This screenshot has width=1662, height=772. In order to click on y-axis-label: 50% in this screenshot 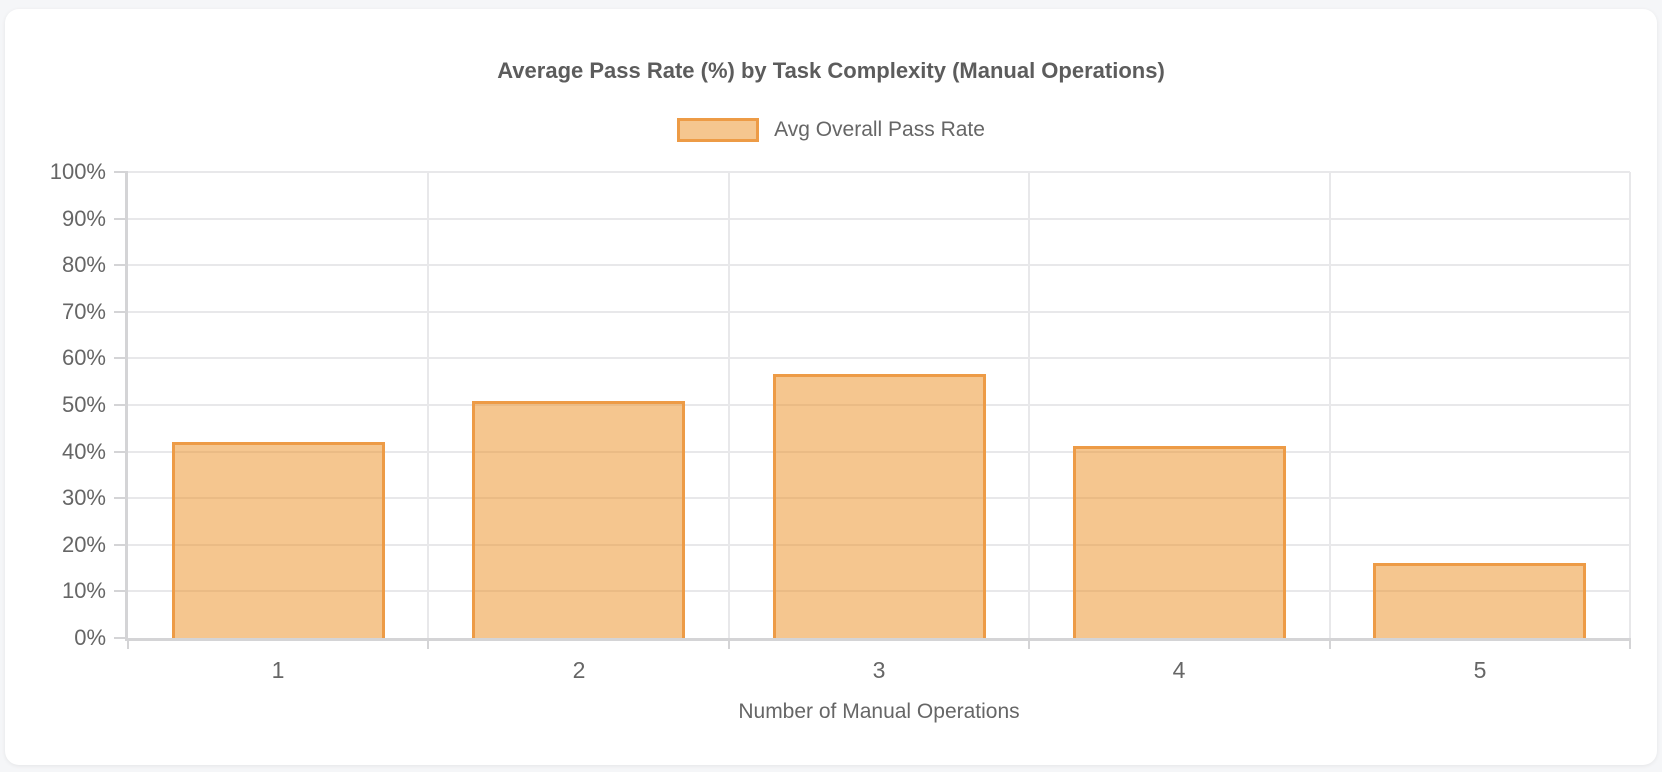, I will do `click(83, 404)`.